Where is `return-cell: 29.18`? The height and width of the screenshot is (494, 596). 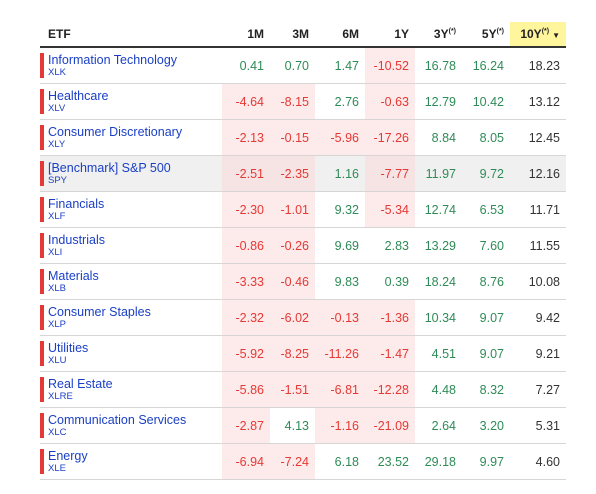
return-cell: 29.18 is located at coordinates (438, 461).